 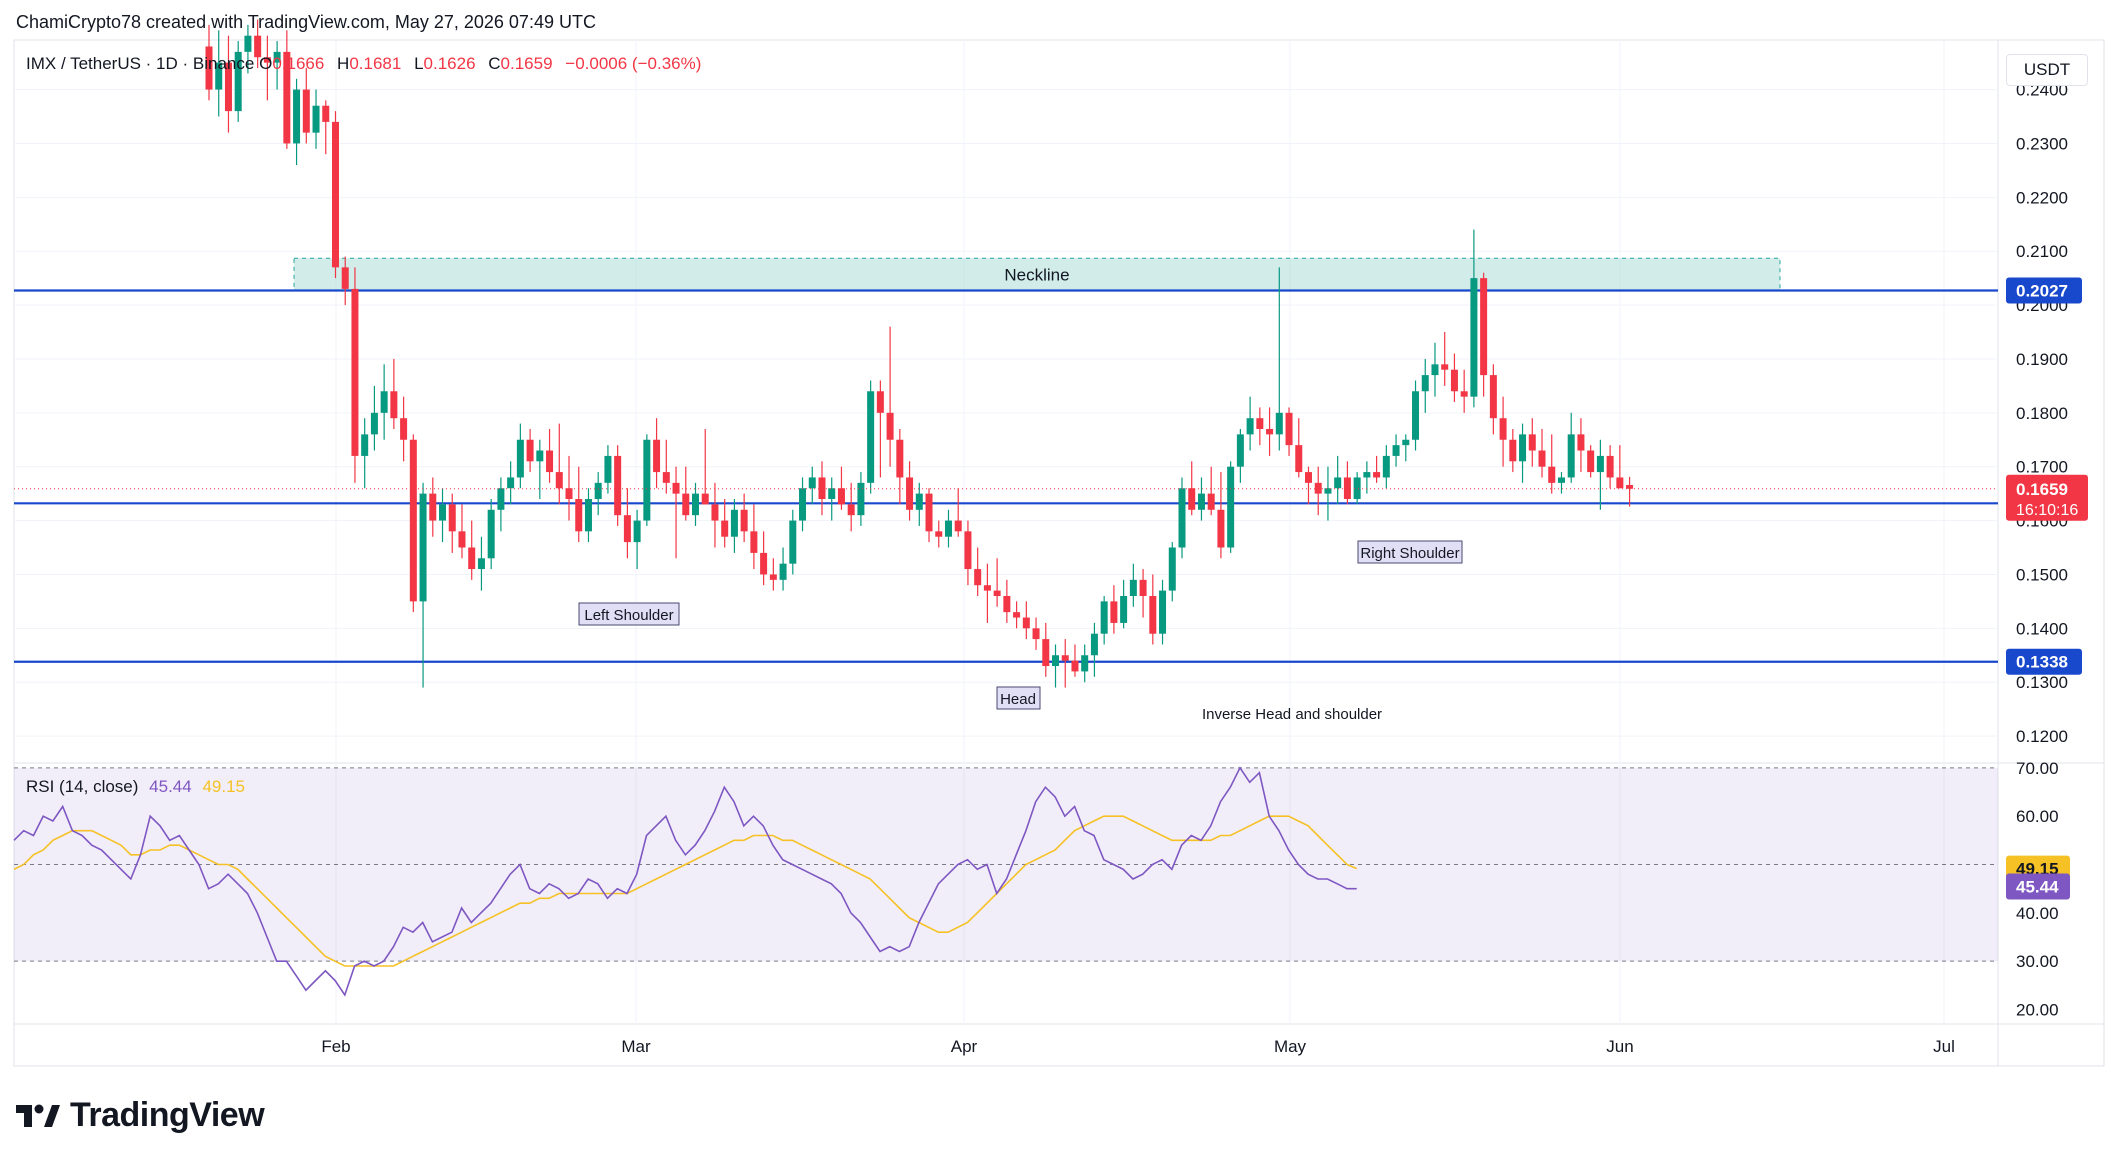 What do you see at coordinates (1292, 714) in the screenshot?
I see `pattern-note: Inverse Head and shoulder` at bounding box center [1292, 714].